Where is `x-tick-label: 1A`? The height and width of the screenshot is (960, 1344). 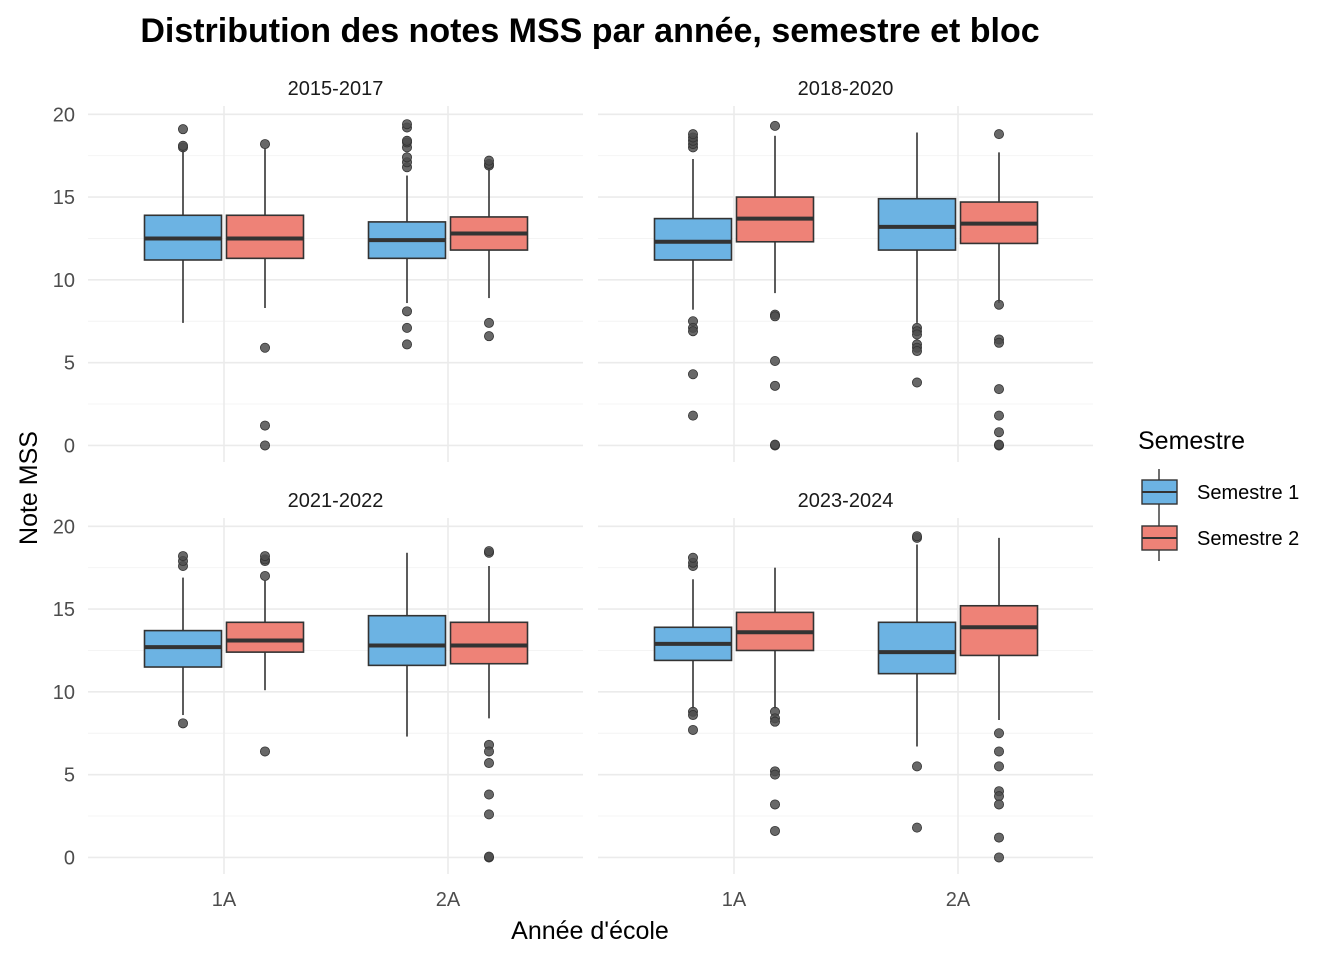
x-tick-label: 1A is located at coordinates (224, 900).